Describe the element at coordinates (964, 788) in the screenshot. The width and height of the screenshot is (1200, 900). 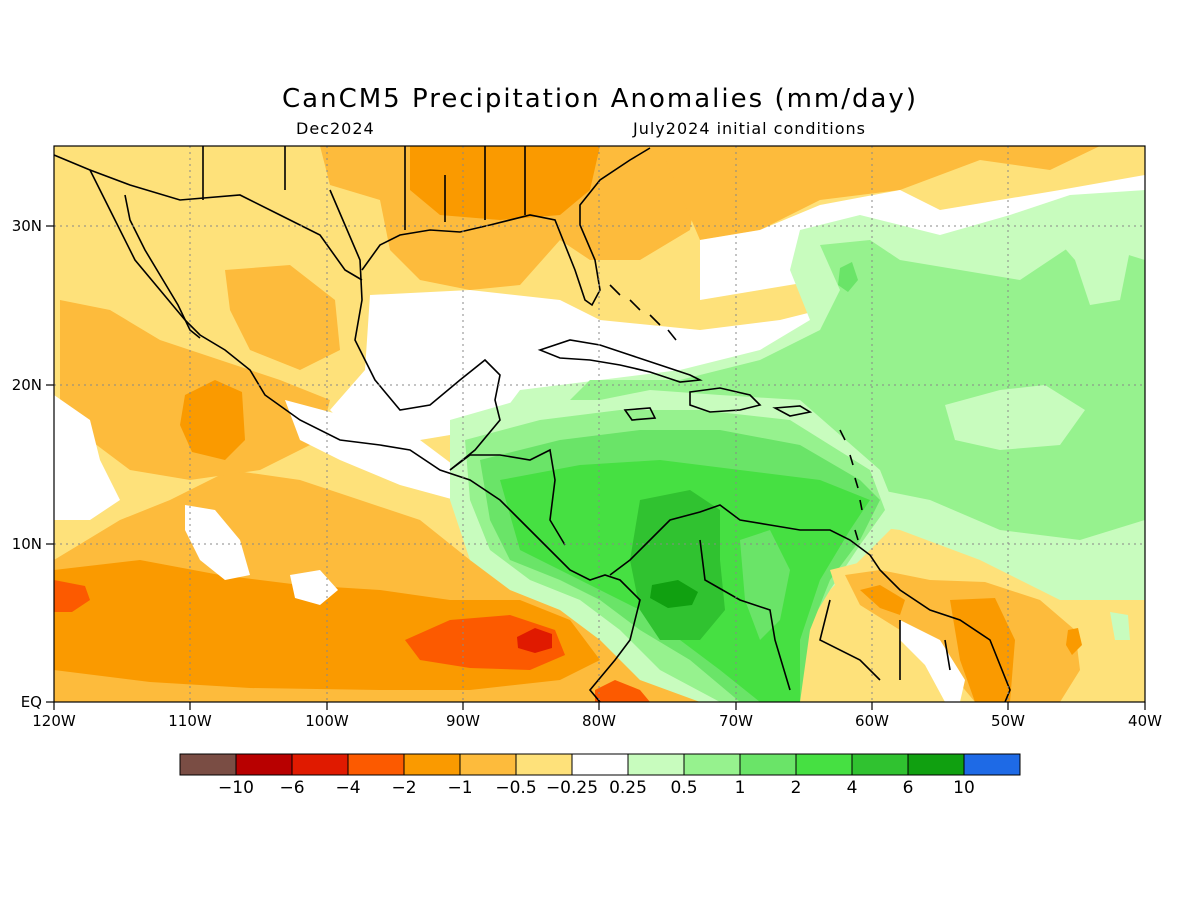
I see `colorbar-label: 10` at that location.